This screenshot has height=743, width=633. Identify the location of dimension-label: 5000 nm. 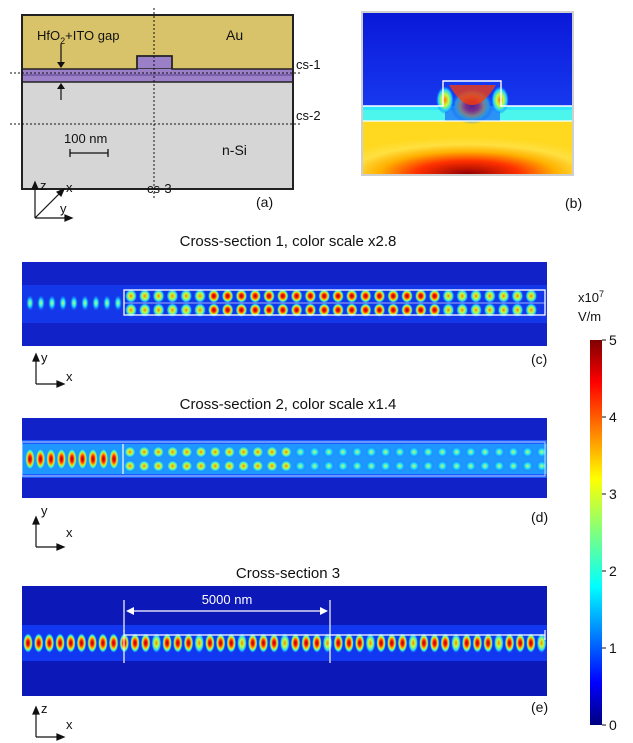
(227, 599).